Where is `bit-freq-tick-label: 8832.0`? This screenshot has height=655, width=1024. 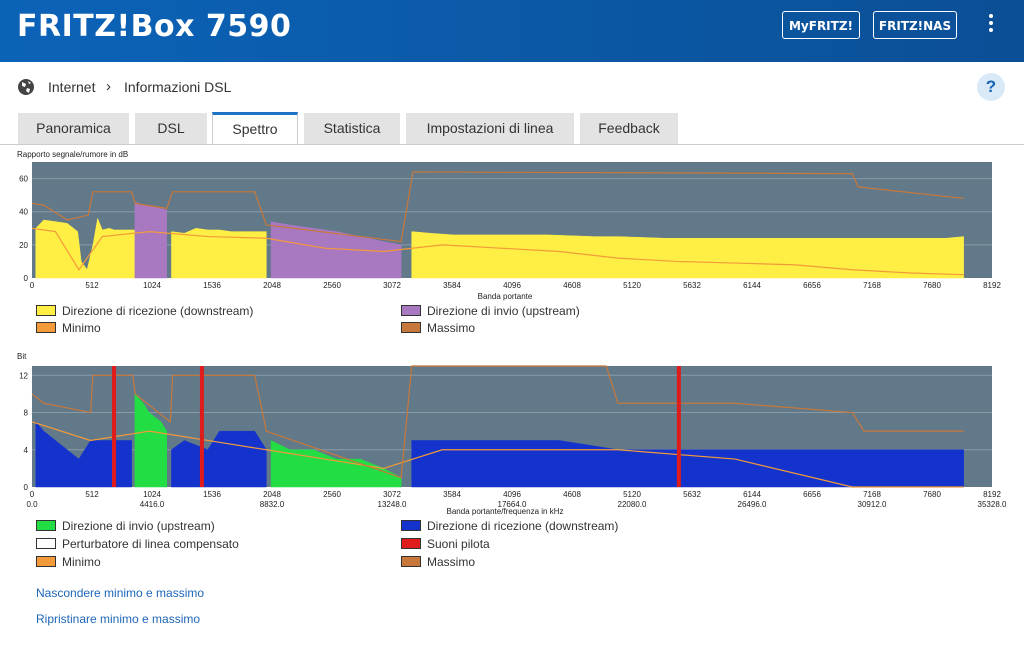
bit-freq-tick-label: 8832.0 is located at coordinates (272, 504).